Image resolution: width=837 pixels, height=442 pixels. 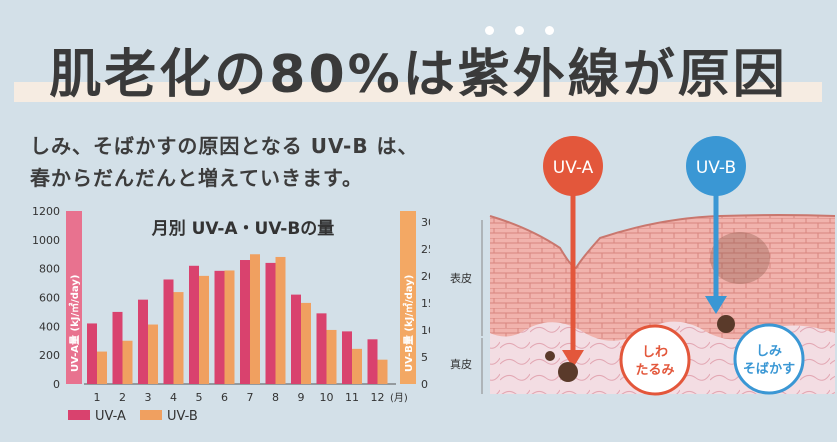 What do you see at coordinates (49, 355) in the screenshot?
I see `left-tick-label: 200` at bounding box center [49, 355].